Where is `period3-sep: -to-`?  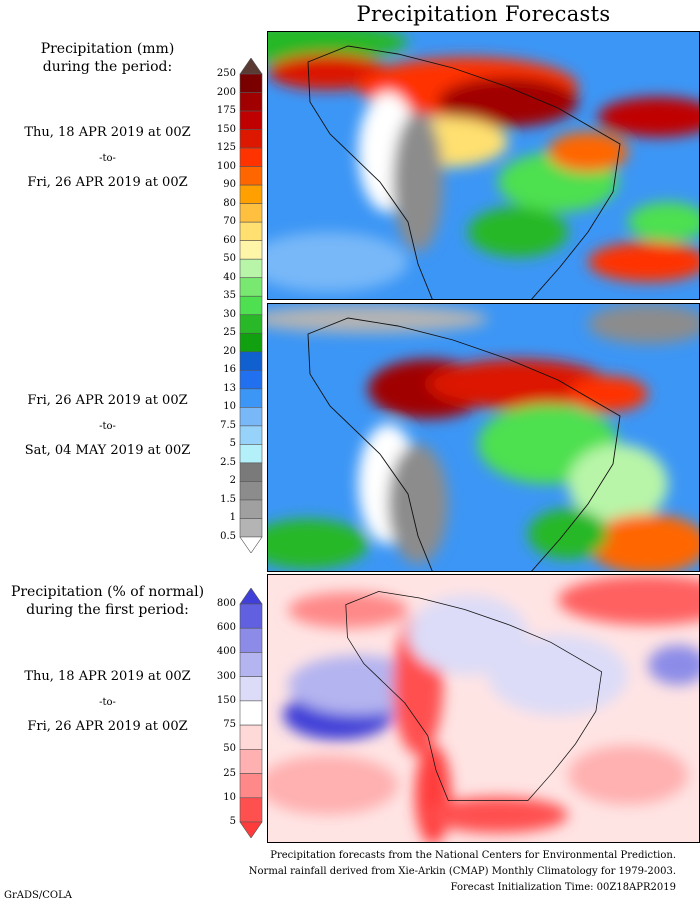
period3-sep: -to- is located at coordinates (107, 702).